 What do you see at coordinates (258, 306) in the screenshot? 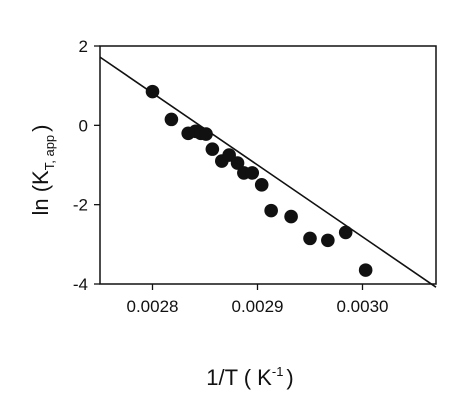
I see `x-tick-label: 0.0029` at bounding box center [258, 306].